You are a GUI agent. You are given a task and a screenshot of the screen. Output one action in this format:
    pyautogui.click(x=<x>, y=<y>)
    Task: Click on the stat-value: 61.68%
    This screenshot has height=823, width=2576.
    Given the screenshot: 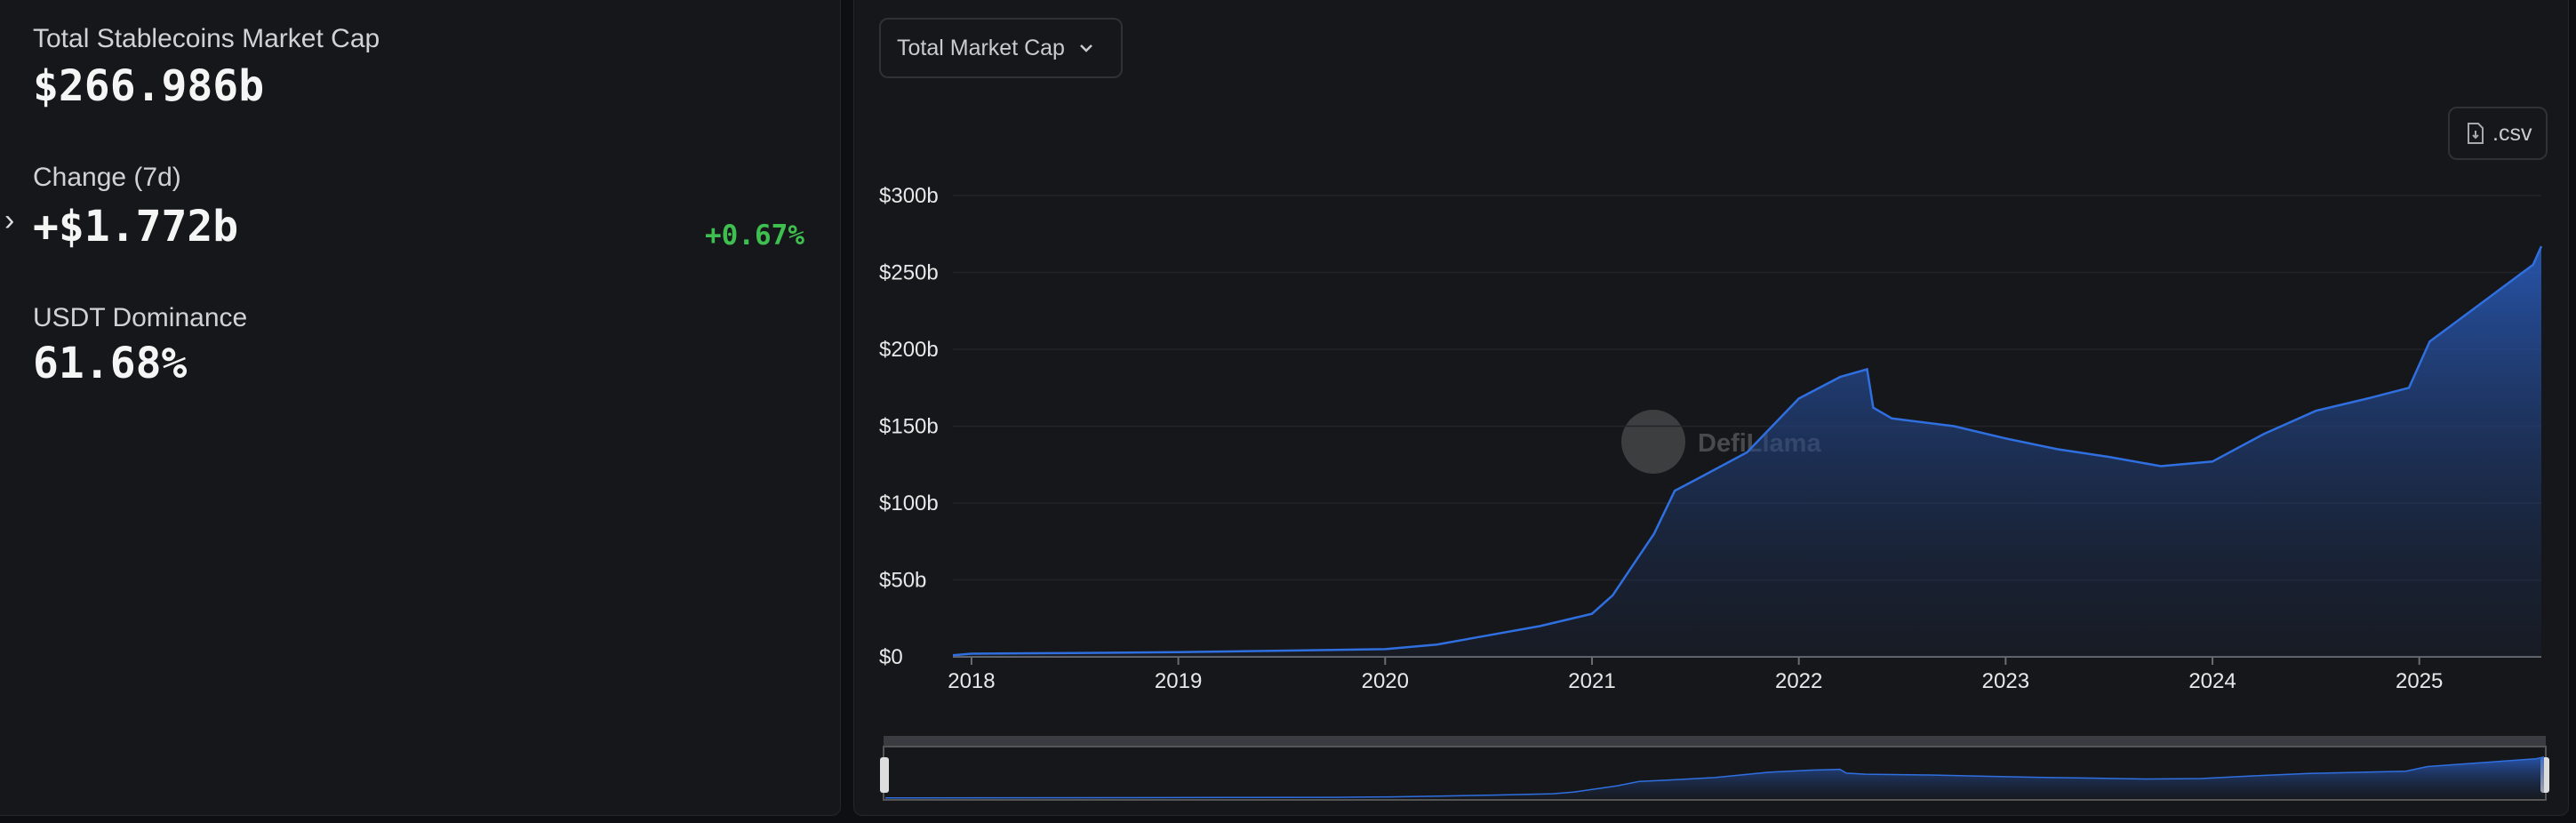 What is the action you would take?
    pyautogui.click(x=110, y=363)
    